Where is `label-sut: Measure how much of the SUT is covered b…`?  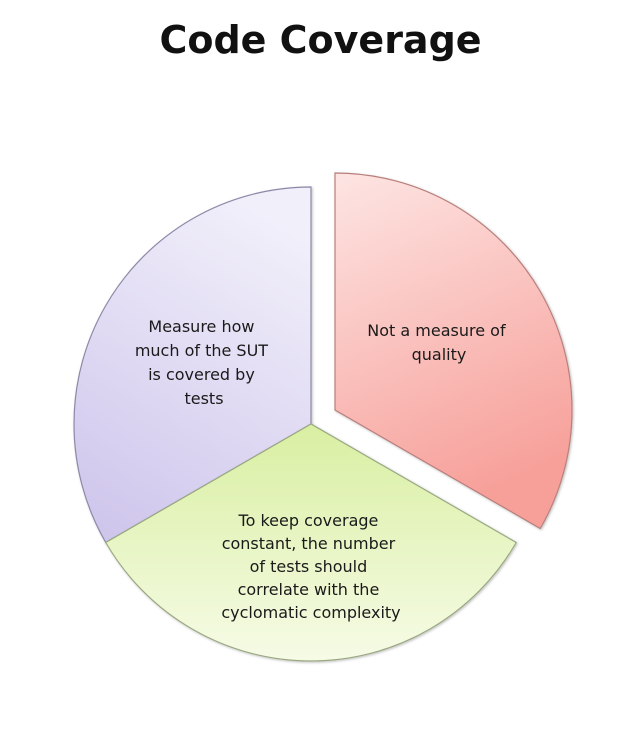 label-sut: Measure how much of the SUT is covered b… is located at coordinates (204, 362).